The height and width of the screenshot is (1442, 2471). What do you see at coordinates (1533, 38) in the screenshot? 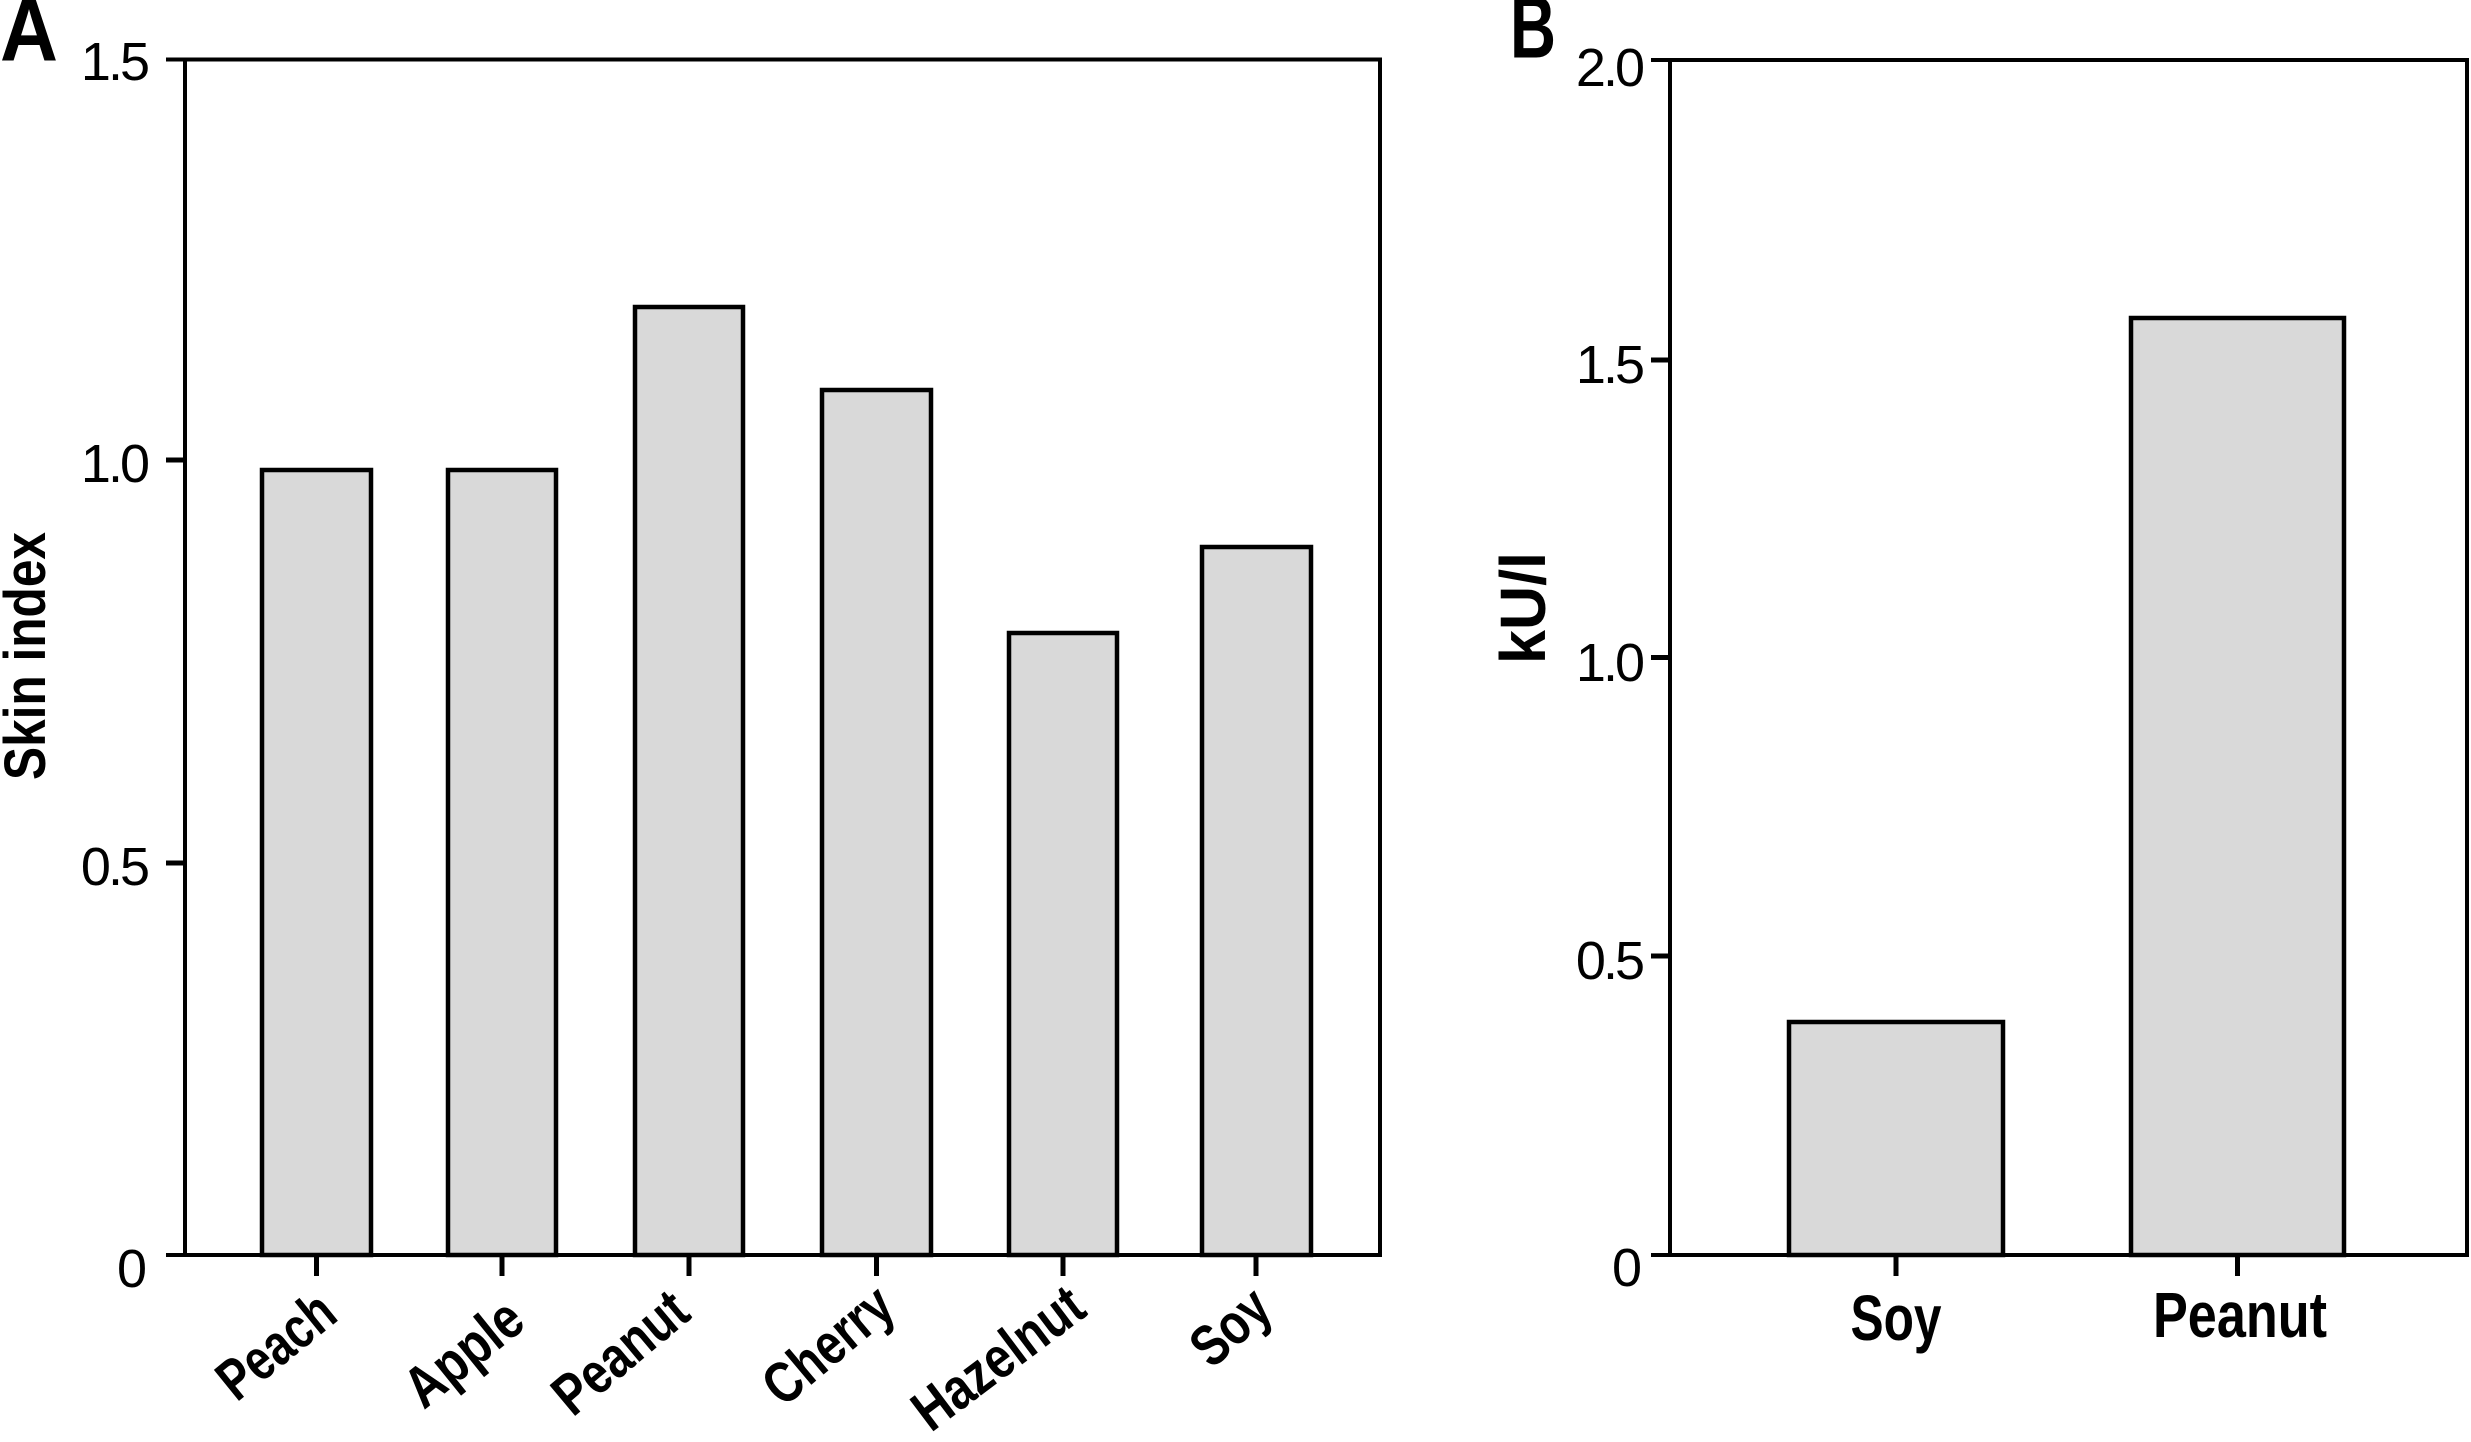
I see `svg-text: B` at bounding box center [1533, 38].